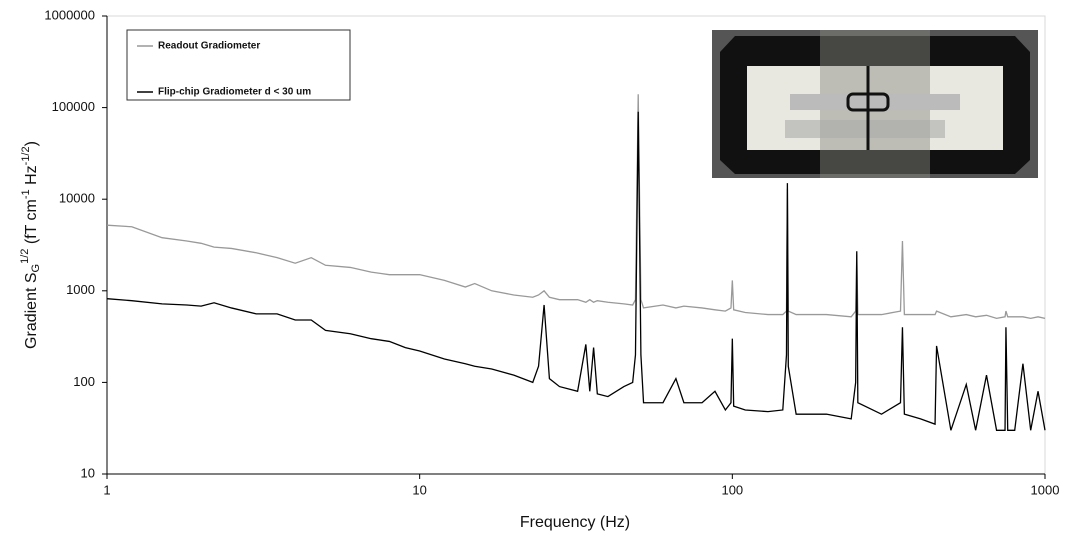 The image size is (1065, 538). Describe the element at coordinates (31, 177) in the screenshot. I see `y-title-part: Hz` at that location.